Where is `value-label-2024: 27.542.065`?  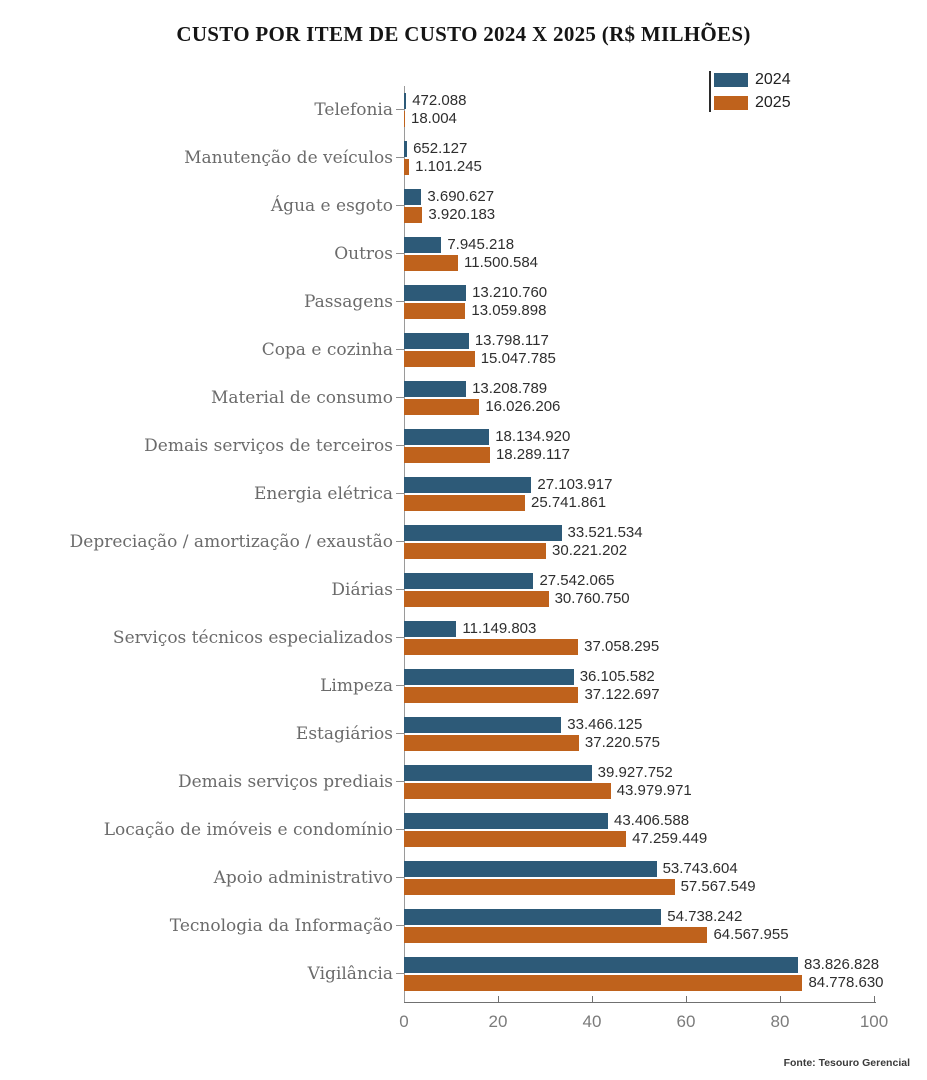
value-label-2024: 27.542.065 is located at coordinates (577, 580).